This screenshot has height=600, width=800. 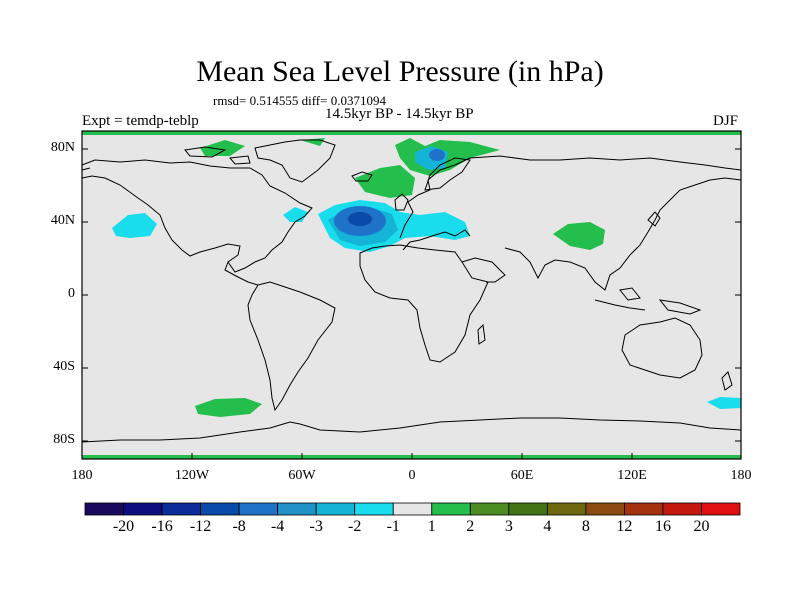 I want to click on stats-text: rmsd= 0.514555 diff= 0.0371094, so click(x=299, y=100).